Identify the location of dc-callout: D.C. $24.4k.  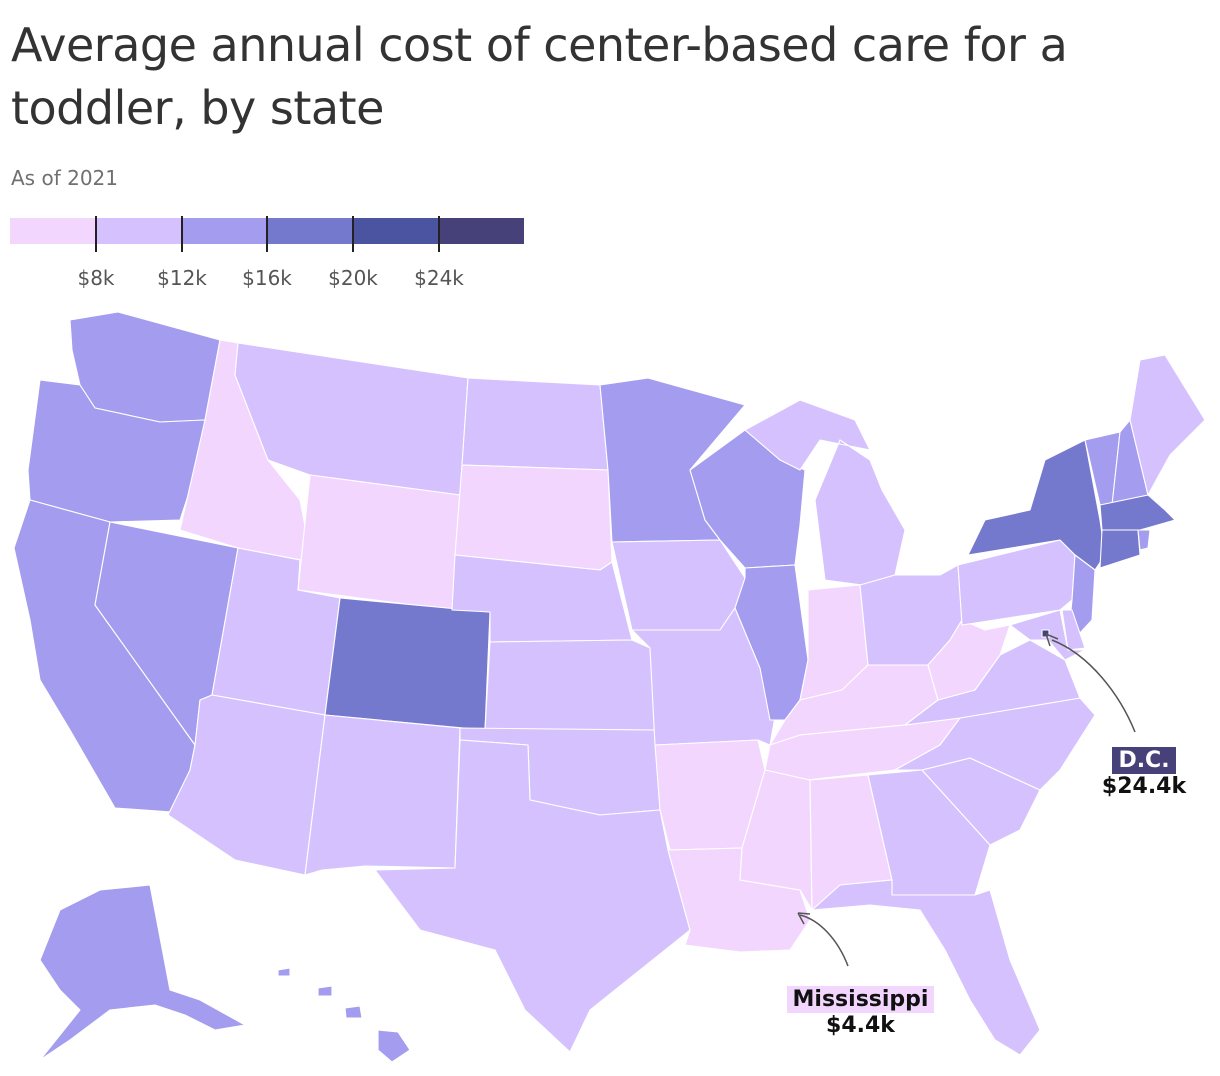
(1144, 773).